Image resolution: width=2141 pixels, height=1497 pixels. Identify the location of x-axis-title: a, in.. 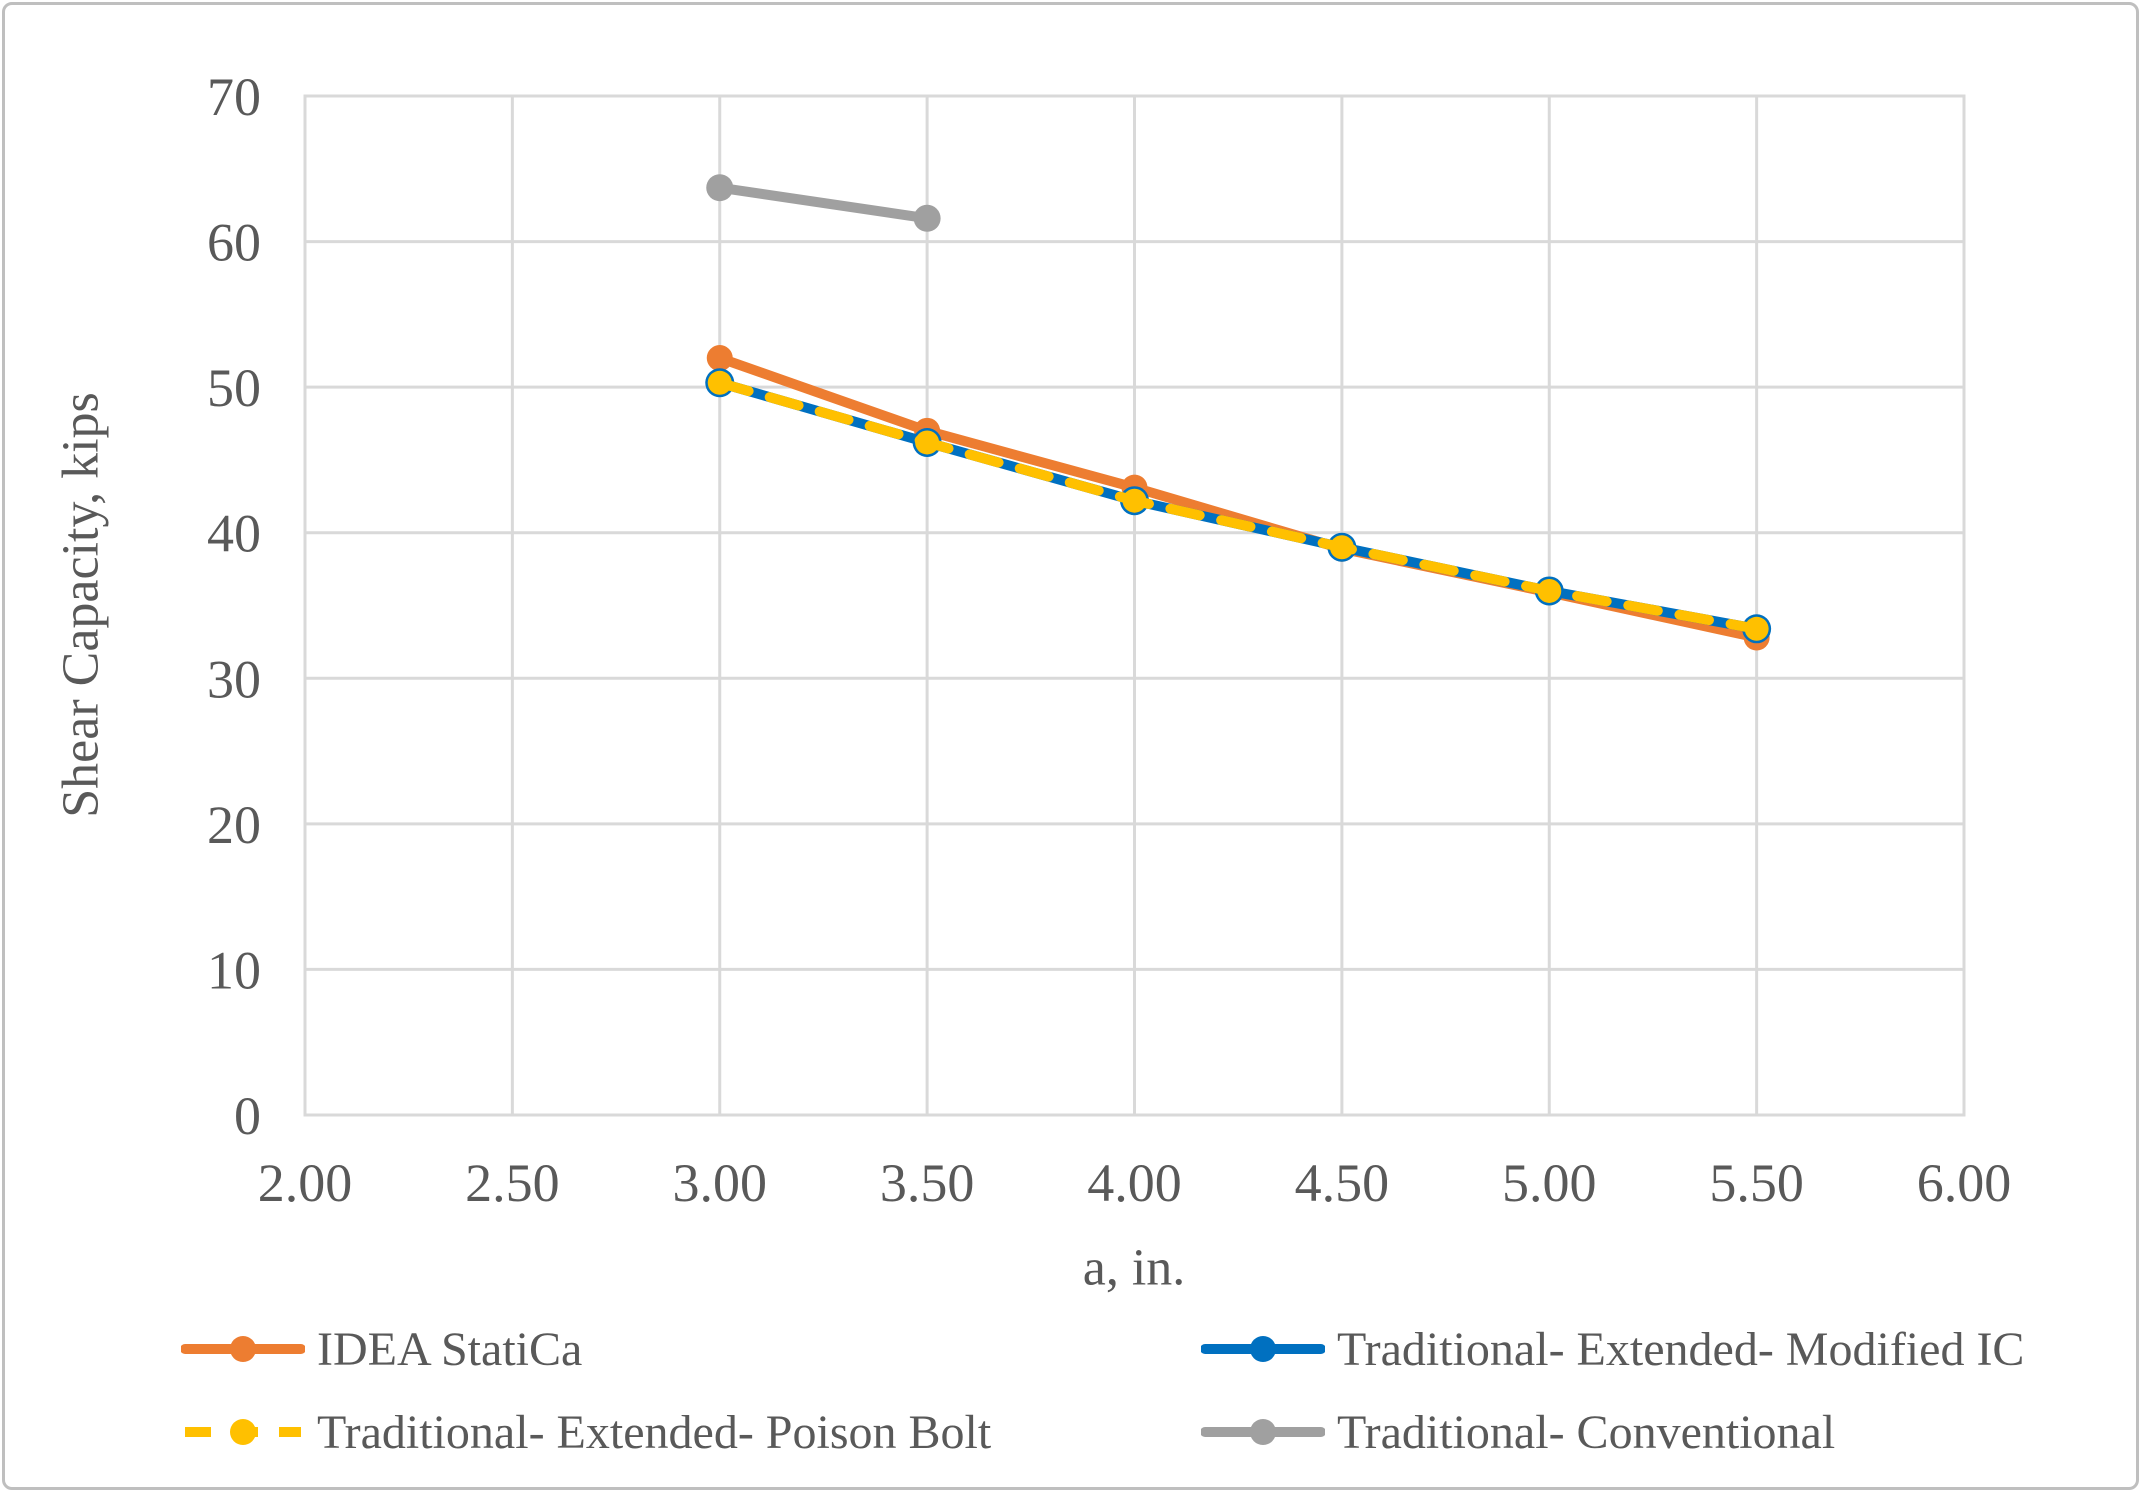
(1134, 1268).